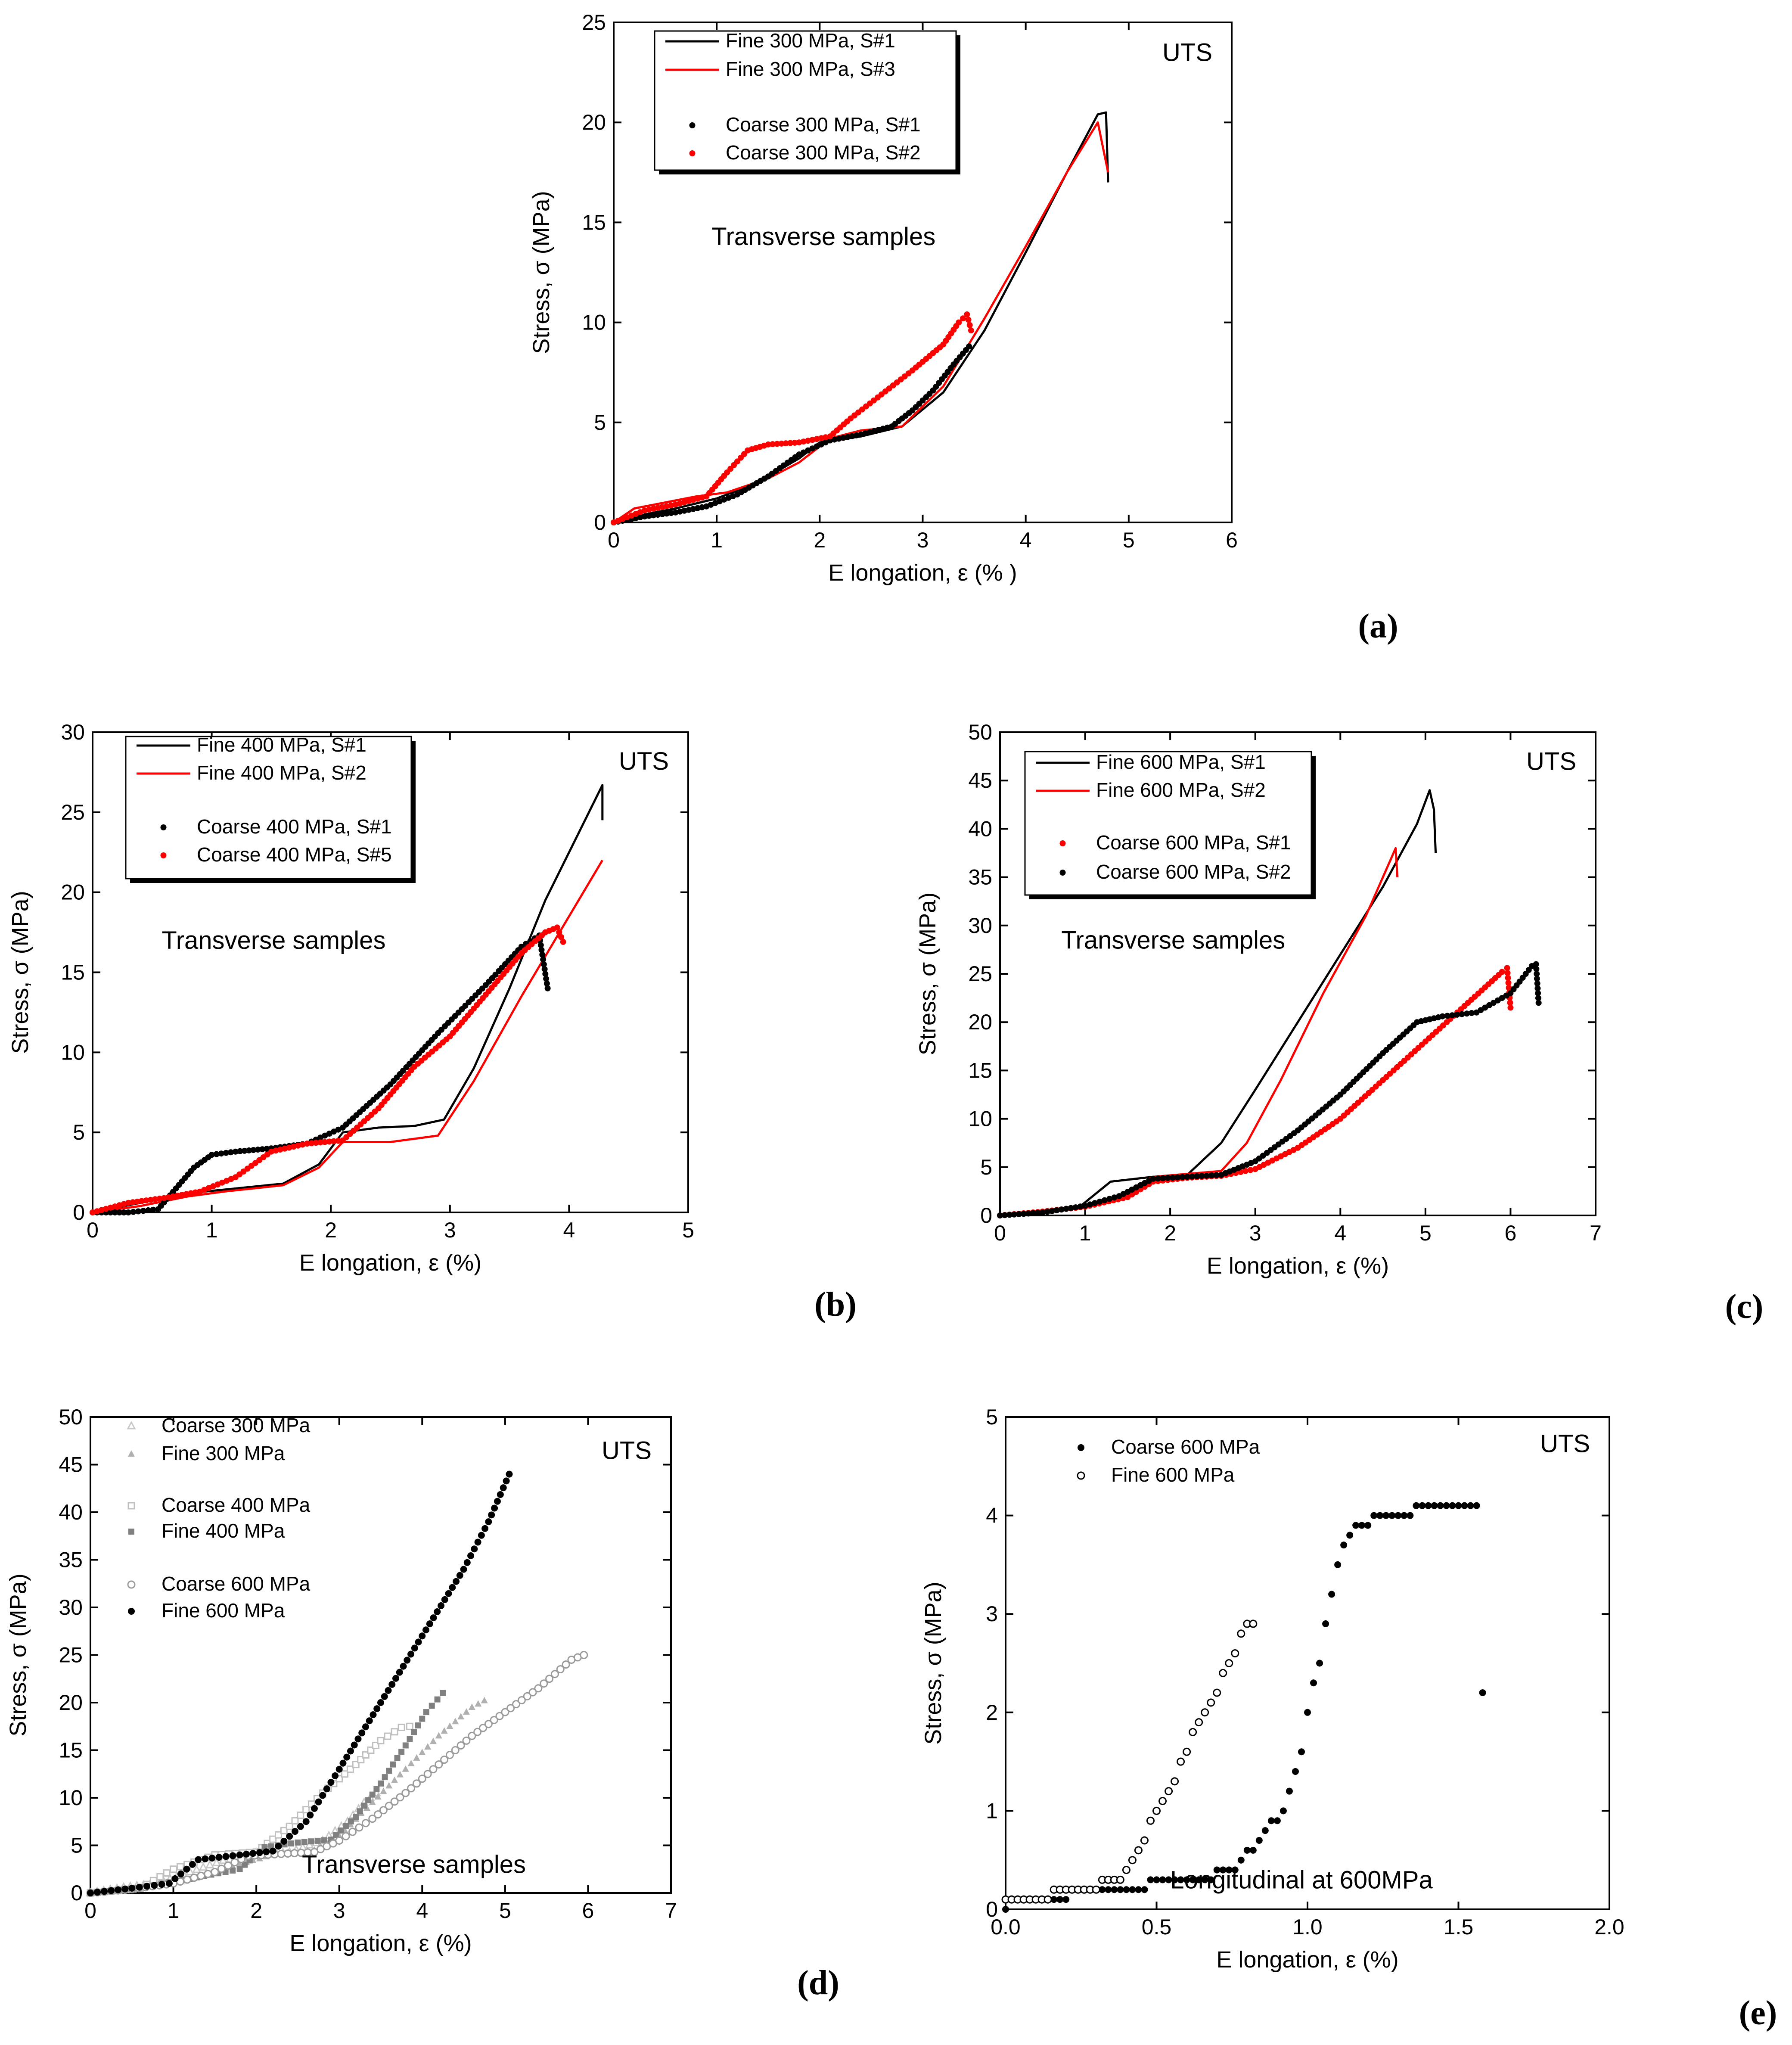  I want to click on x-tick-label: 2, so click(256, 1911).